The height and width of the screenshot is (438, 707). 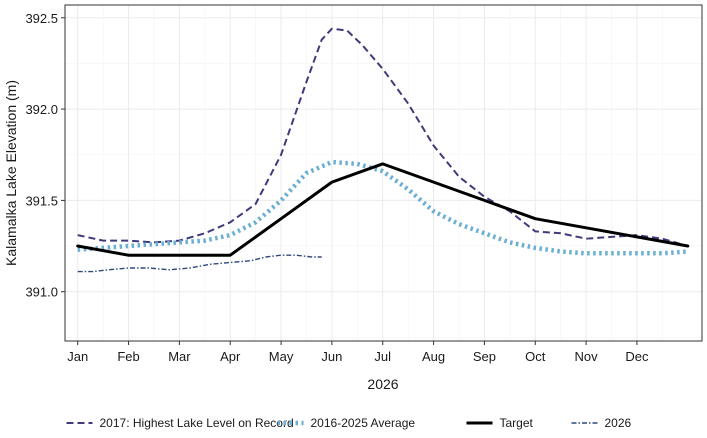 What do you see at coordinates (41, 109) in the screenshot?
I see `y-tick-label: 392.0` at bounding box center [41, 109].